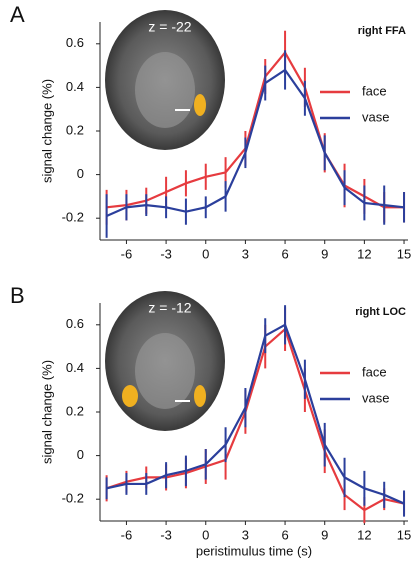 The height and width of the screenshot is (567, 416). What do you see at coordinates (254, 550) in the screenshot?
I see `x-axis-label: peristimulus time (s)` at bounding box center [254, 550].